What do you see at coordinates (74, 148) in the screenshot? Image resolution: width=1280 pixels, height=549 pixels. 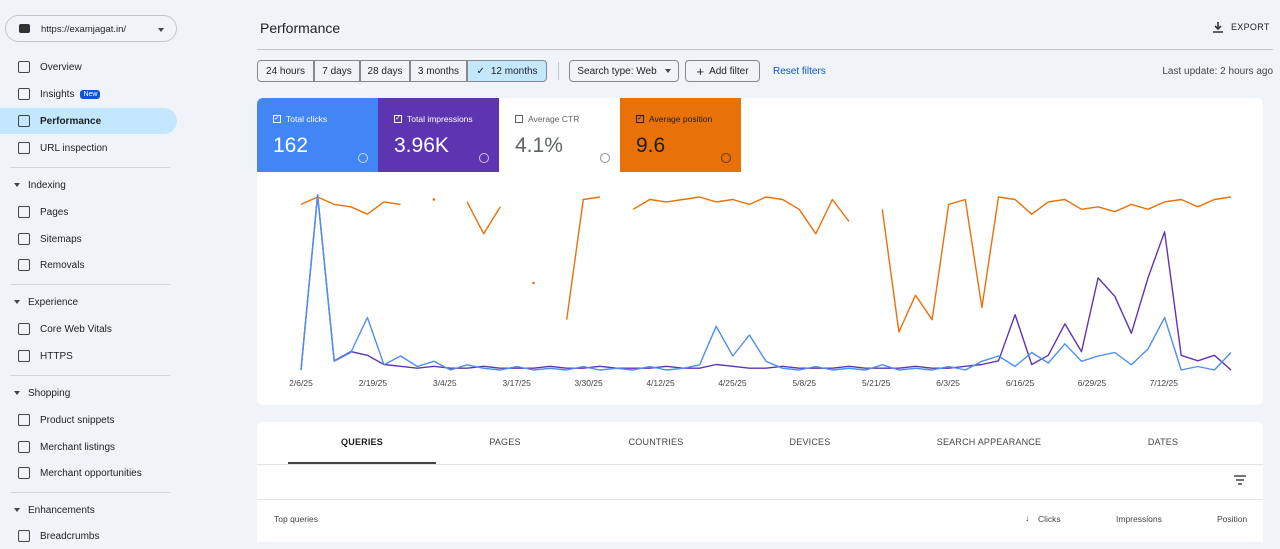 I see `nav-label: URL inspection` at bounding box center [74, 148].